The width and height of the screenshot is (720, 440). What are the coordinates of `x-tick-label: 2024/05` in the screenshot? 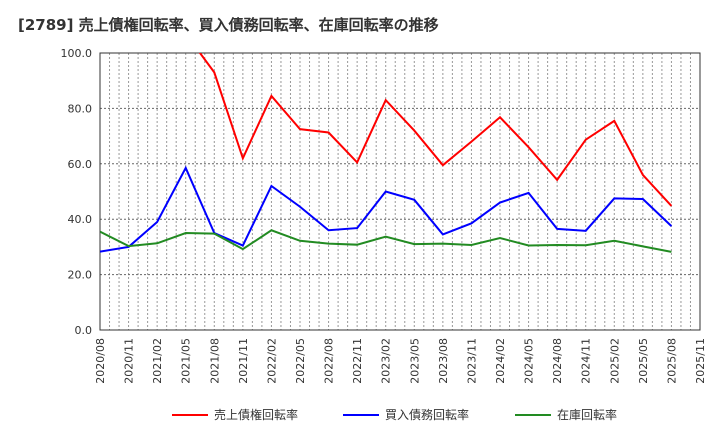 It's located at (529, 361).